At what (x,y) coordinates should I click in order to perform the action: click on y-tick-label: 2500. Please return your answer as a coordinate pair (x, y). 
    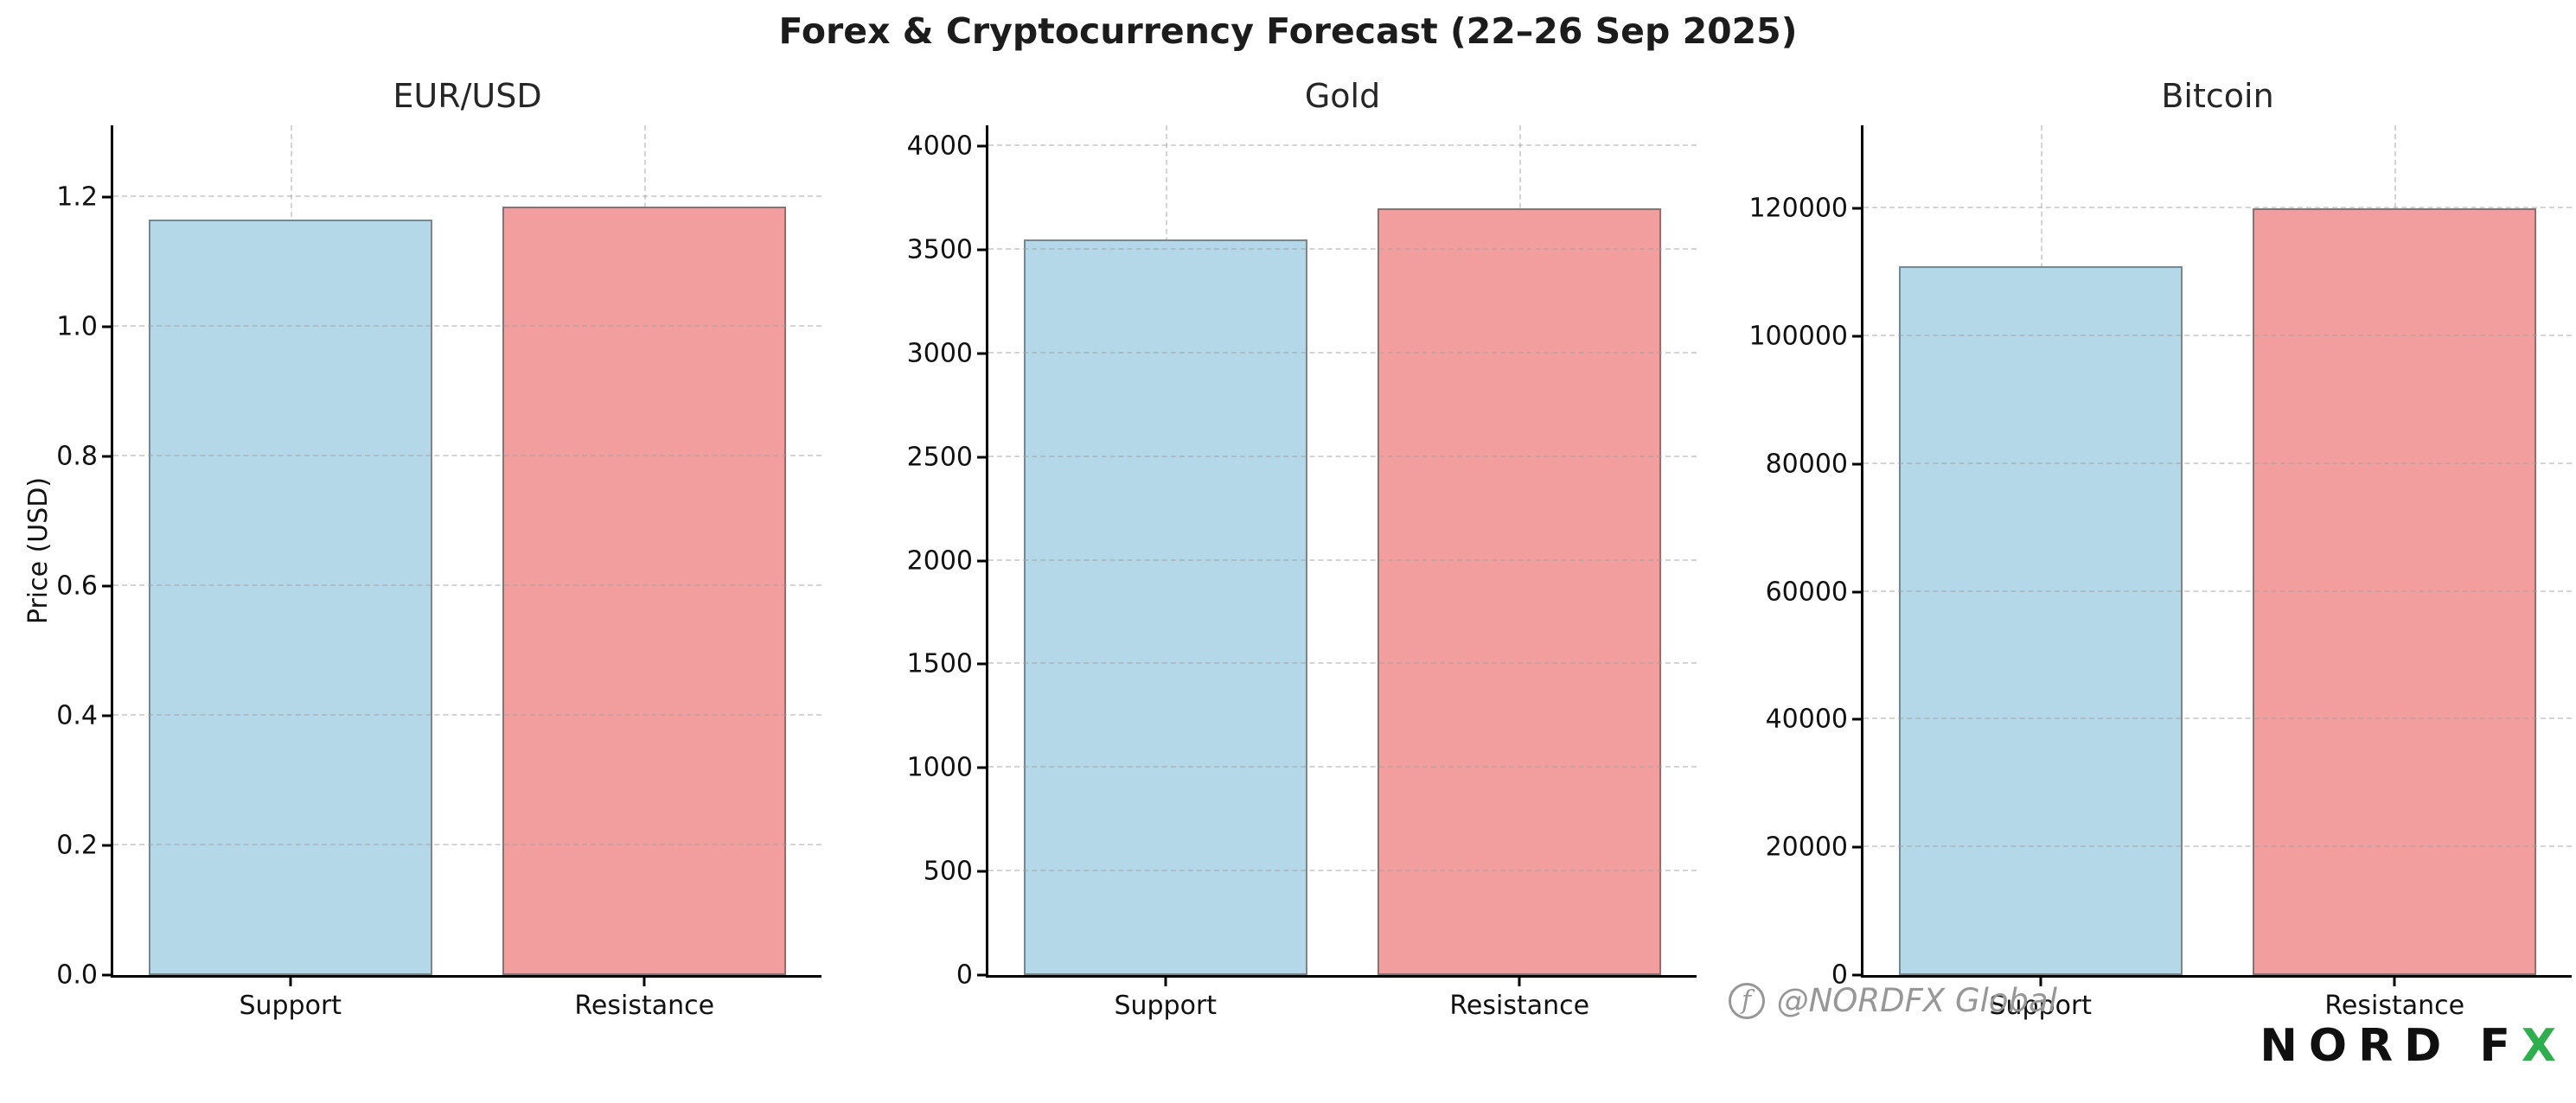
    Looking at the image, I should click on (940, 457).